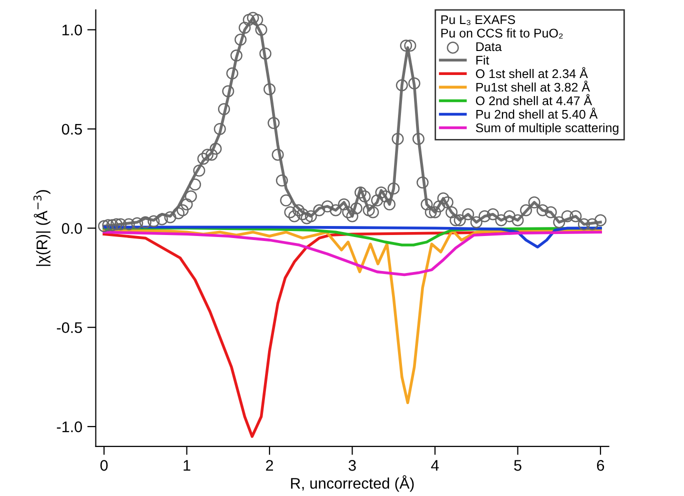 Image resolution: width=684 pixels, height=496 pixels. Describe the element at coordinates (483, 60) in the screenshot. I see `legend-label: Fit` at that location.